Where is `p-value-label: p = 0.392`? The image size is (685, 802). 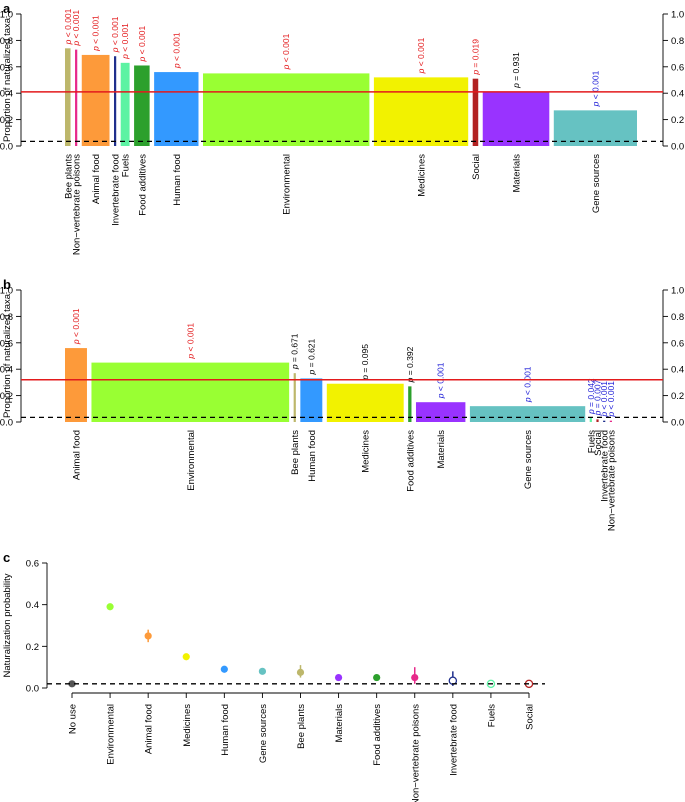
p-value-label: p = 0.392 is located at coordinates (410, 364).